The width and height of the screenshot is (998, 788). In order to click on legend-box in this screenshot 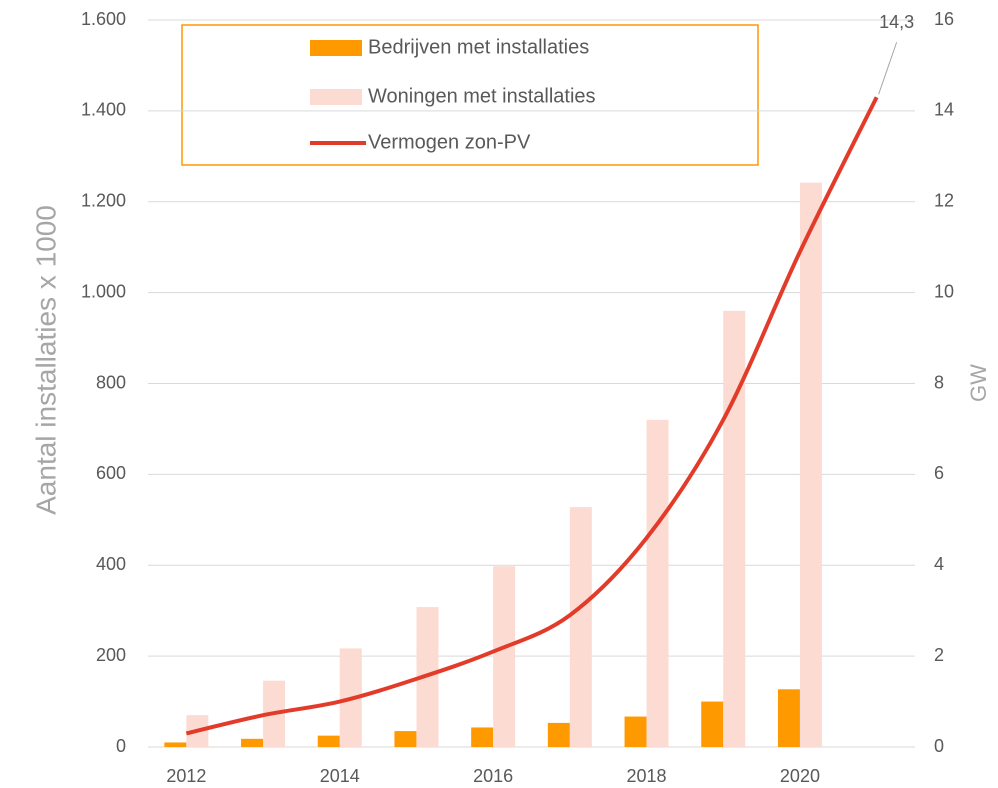, I will do `click(470, 95)`.